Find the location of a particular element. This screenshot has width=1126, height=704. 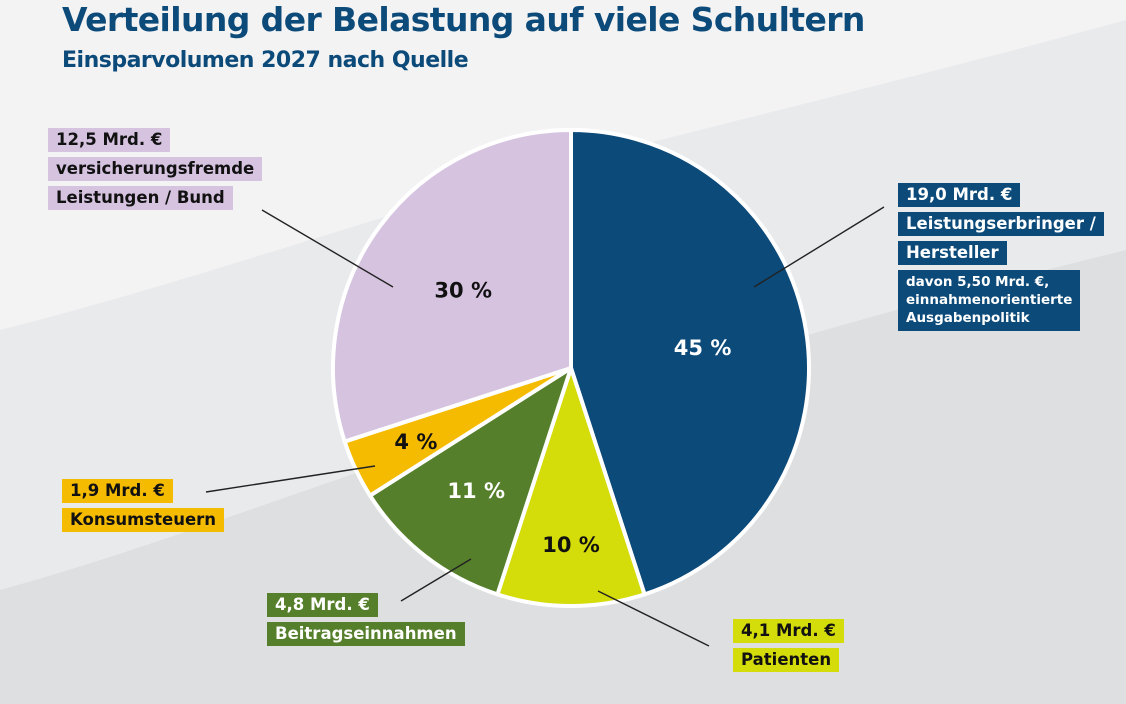

callout-category: Beitragseinnahmen is located at coordinates (366, 634).